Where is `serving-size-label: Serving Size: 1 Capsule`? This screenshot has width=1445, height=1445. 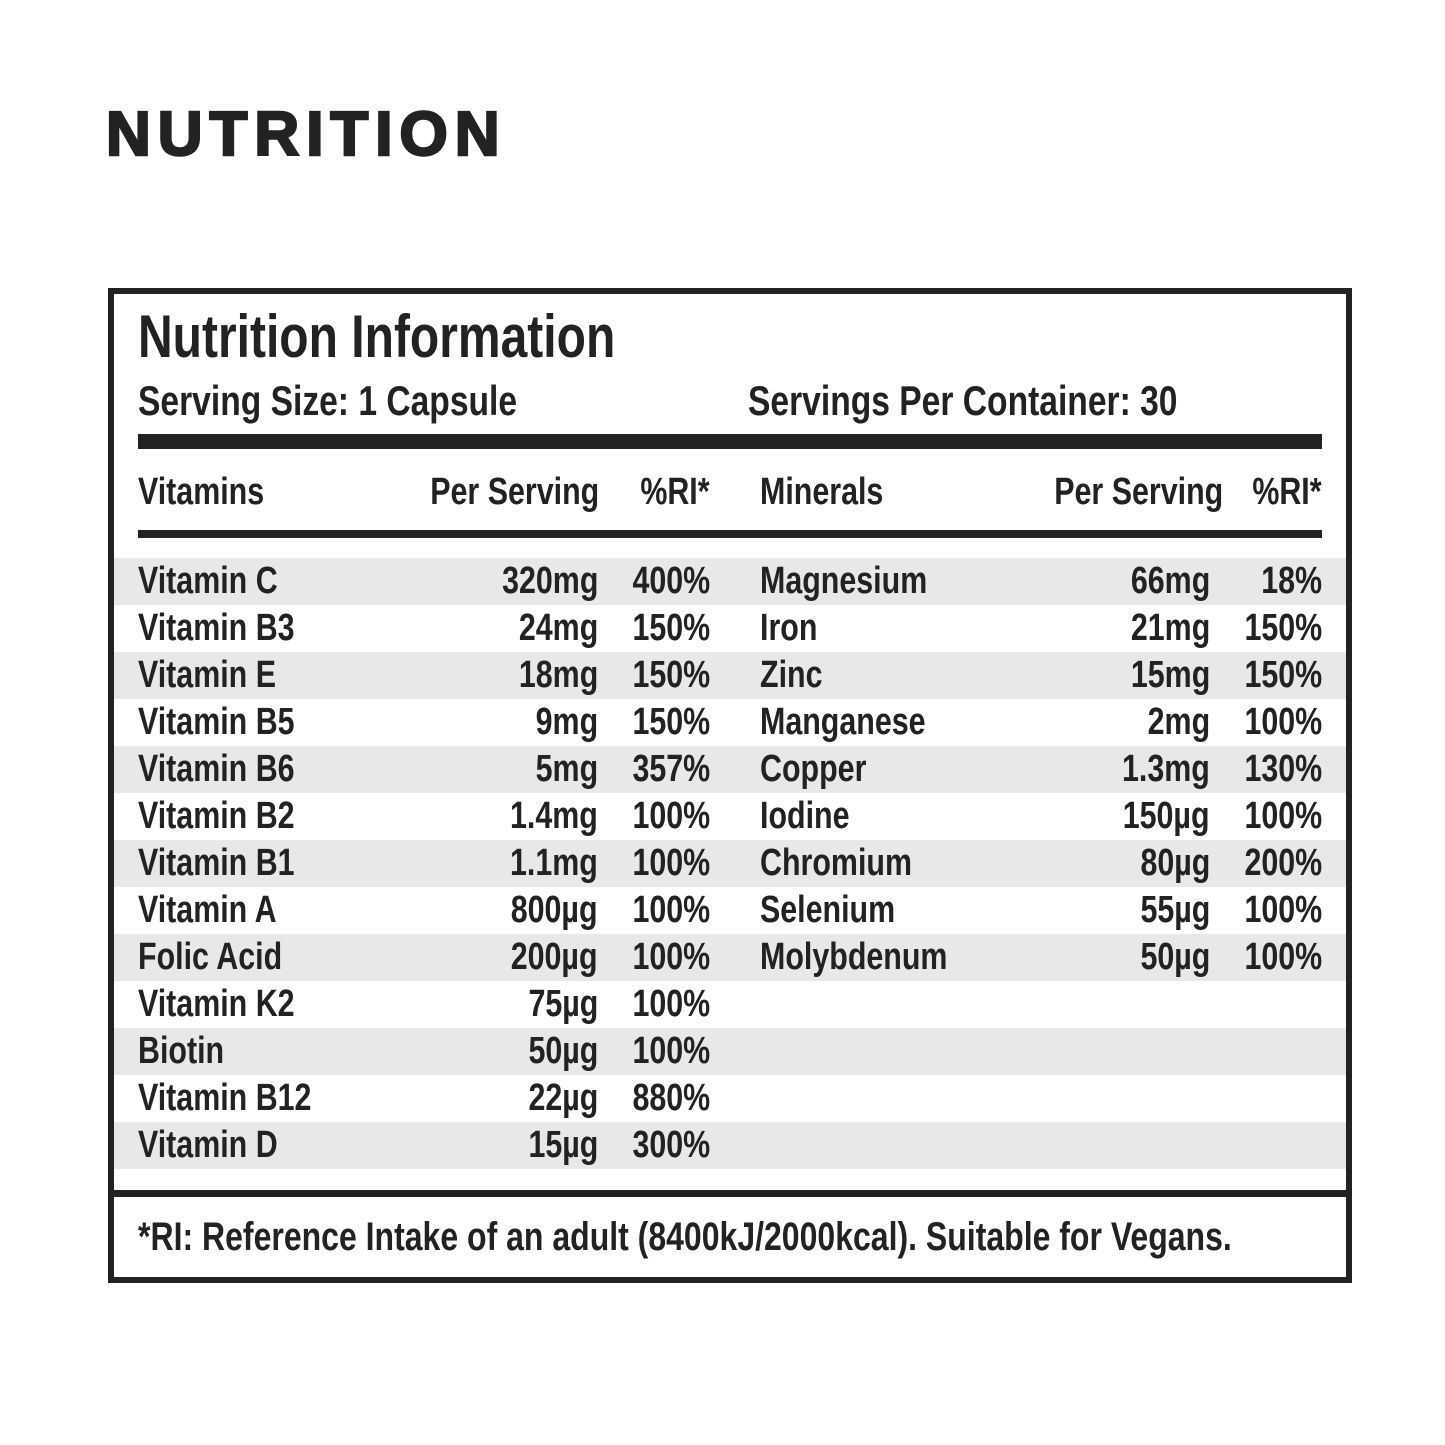
serving-size-label: Serving Size: 1 Capsule is located at coordinates (328, 400).